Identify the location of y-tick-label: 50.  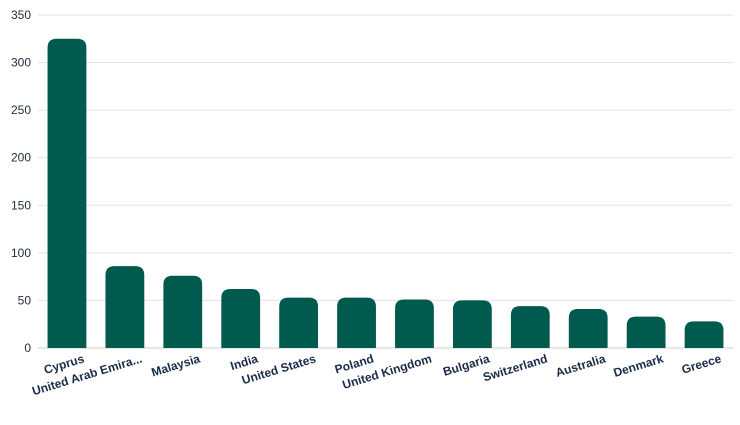
(25, 300).